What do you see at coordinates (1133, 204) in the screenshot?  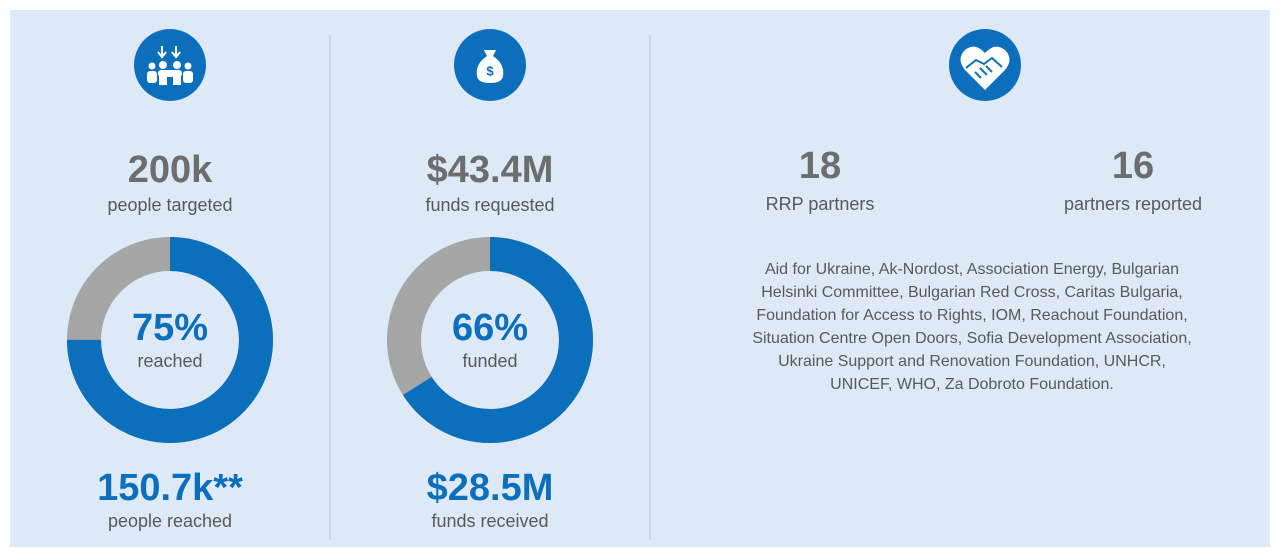 I see `partner-caption: partners reported` at bounding box center [1133, 204].